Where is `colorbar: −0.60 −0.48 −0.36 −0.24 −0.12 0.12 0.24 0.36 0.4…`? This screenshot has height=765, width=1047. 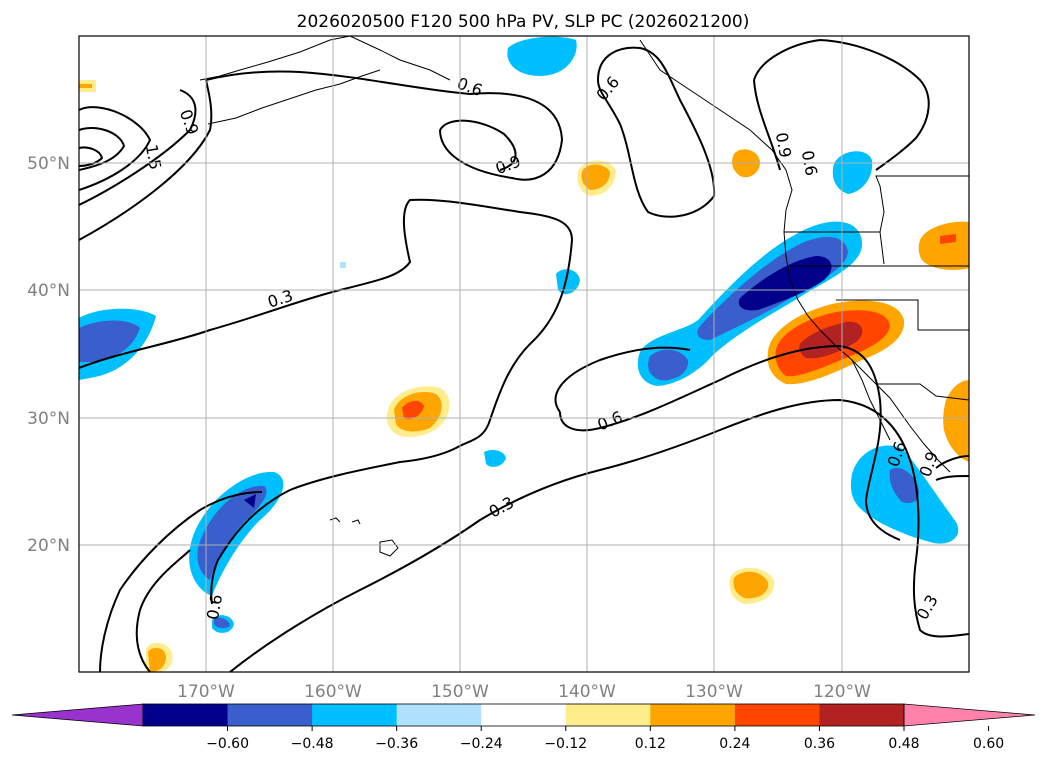
colorbar: −0.60 −0.48 −0.36 −0.24 −0.12 0.12 0.24 0.36 0.4… is located at coordinates (523, 727).